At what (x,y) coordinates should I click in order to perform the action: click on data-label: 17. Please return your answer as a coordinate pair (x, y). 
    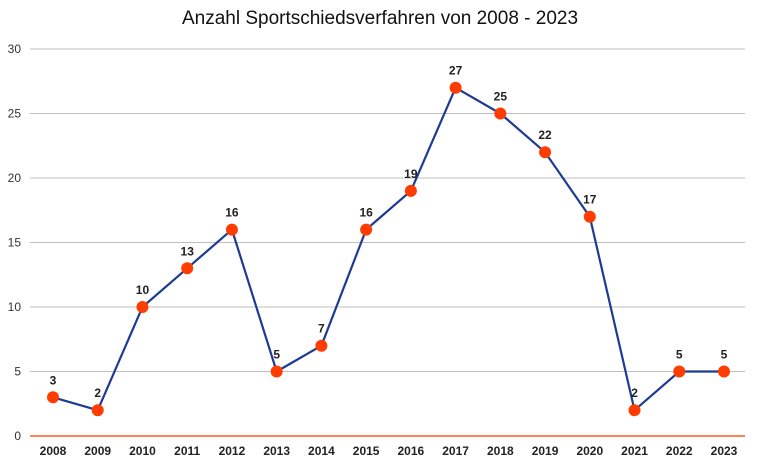
    Looking at the image, I should click on (590, 200).